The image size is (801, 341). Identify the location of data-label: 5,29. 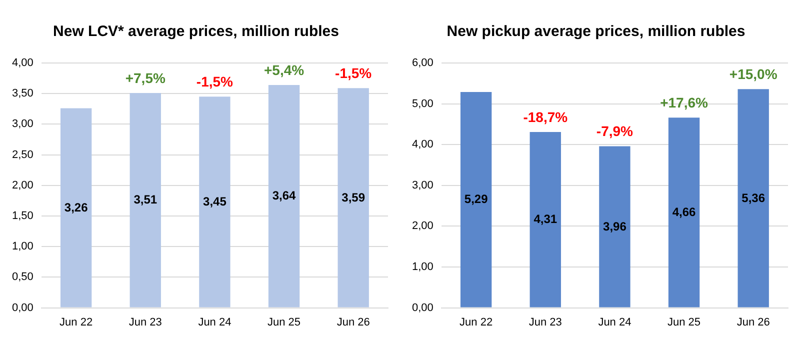
(476, 199).